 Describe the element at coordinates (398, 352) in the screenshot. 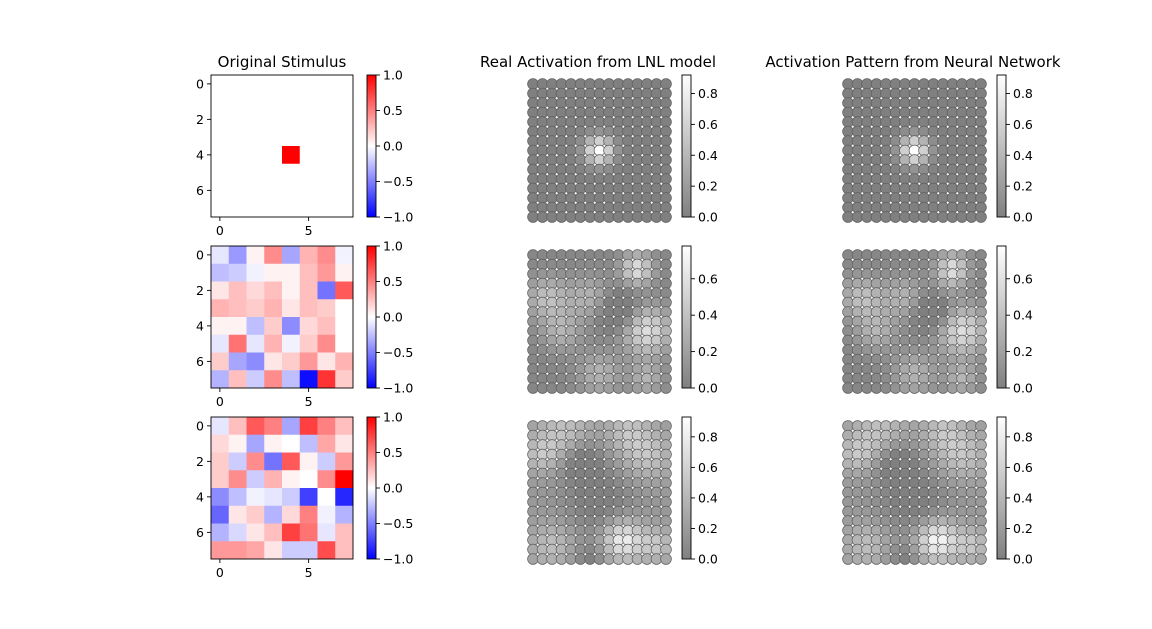

I see `colorbar-tick-label: −0.5` at that location.